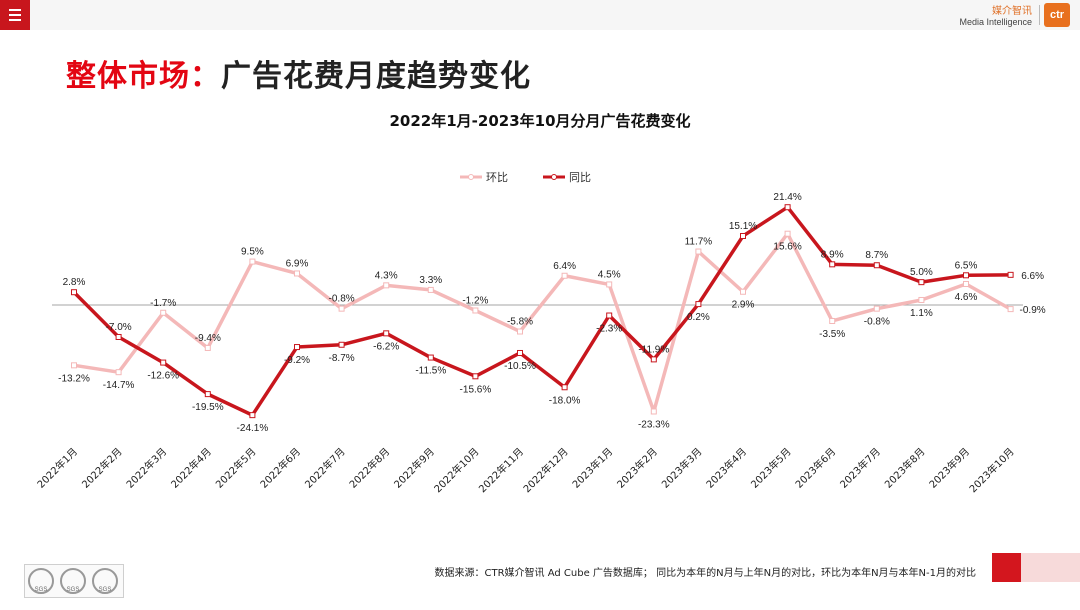 Image resolution: width=1080 pixels, height=610 pixels. I want to click on data-label: -12.6%, so click(163, 376).